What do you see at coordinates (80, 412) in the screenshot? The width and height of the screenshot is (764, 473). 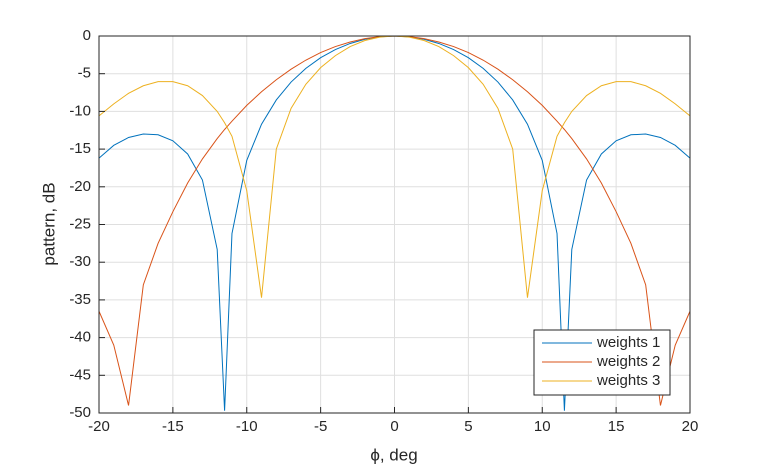 I see `y-tick-label: -50` at bounding box center [80, 412].